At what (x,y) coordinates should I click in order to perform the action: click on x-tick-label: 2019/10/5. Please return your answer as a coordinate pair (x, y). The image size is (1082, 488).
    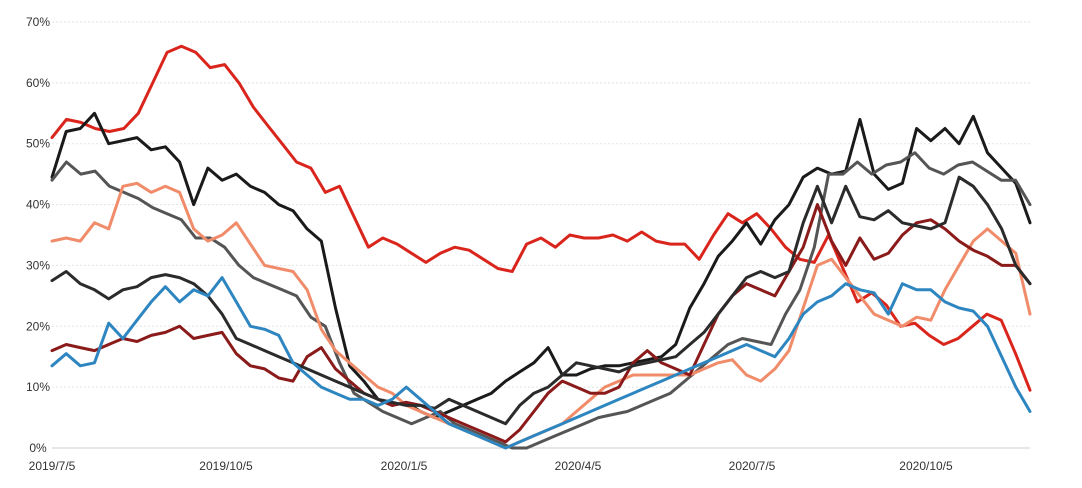
    Looking at the image, I should click on (226, 466).